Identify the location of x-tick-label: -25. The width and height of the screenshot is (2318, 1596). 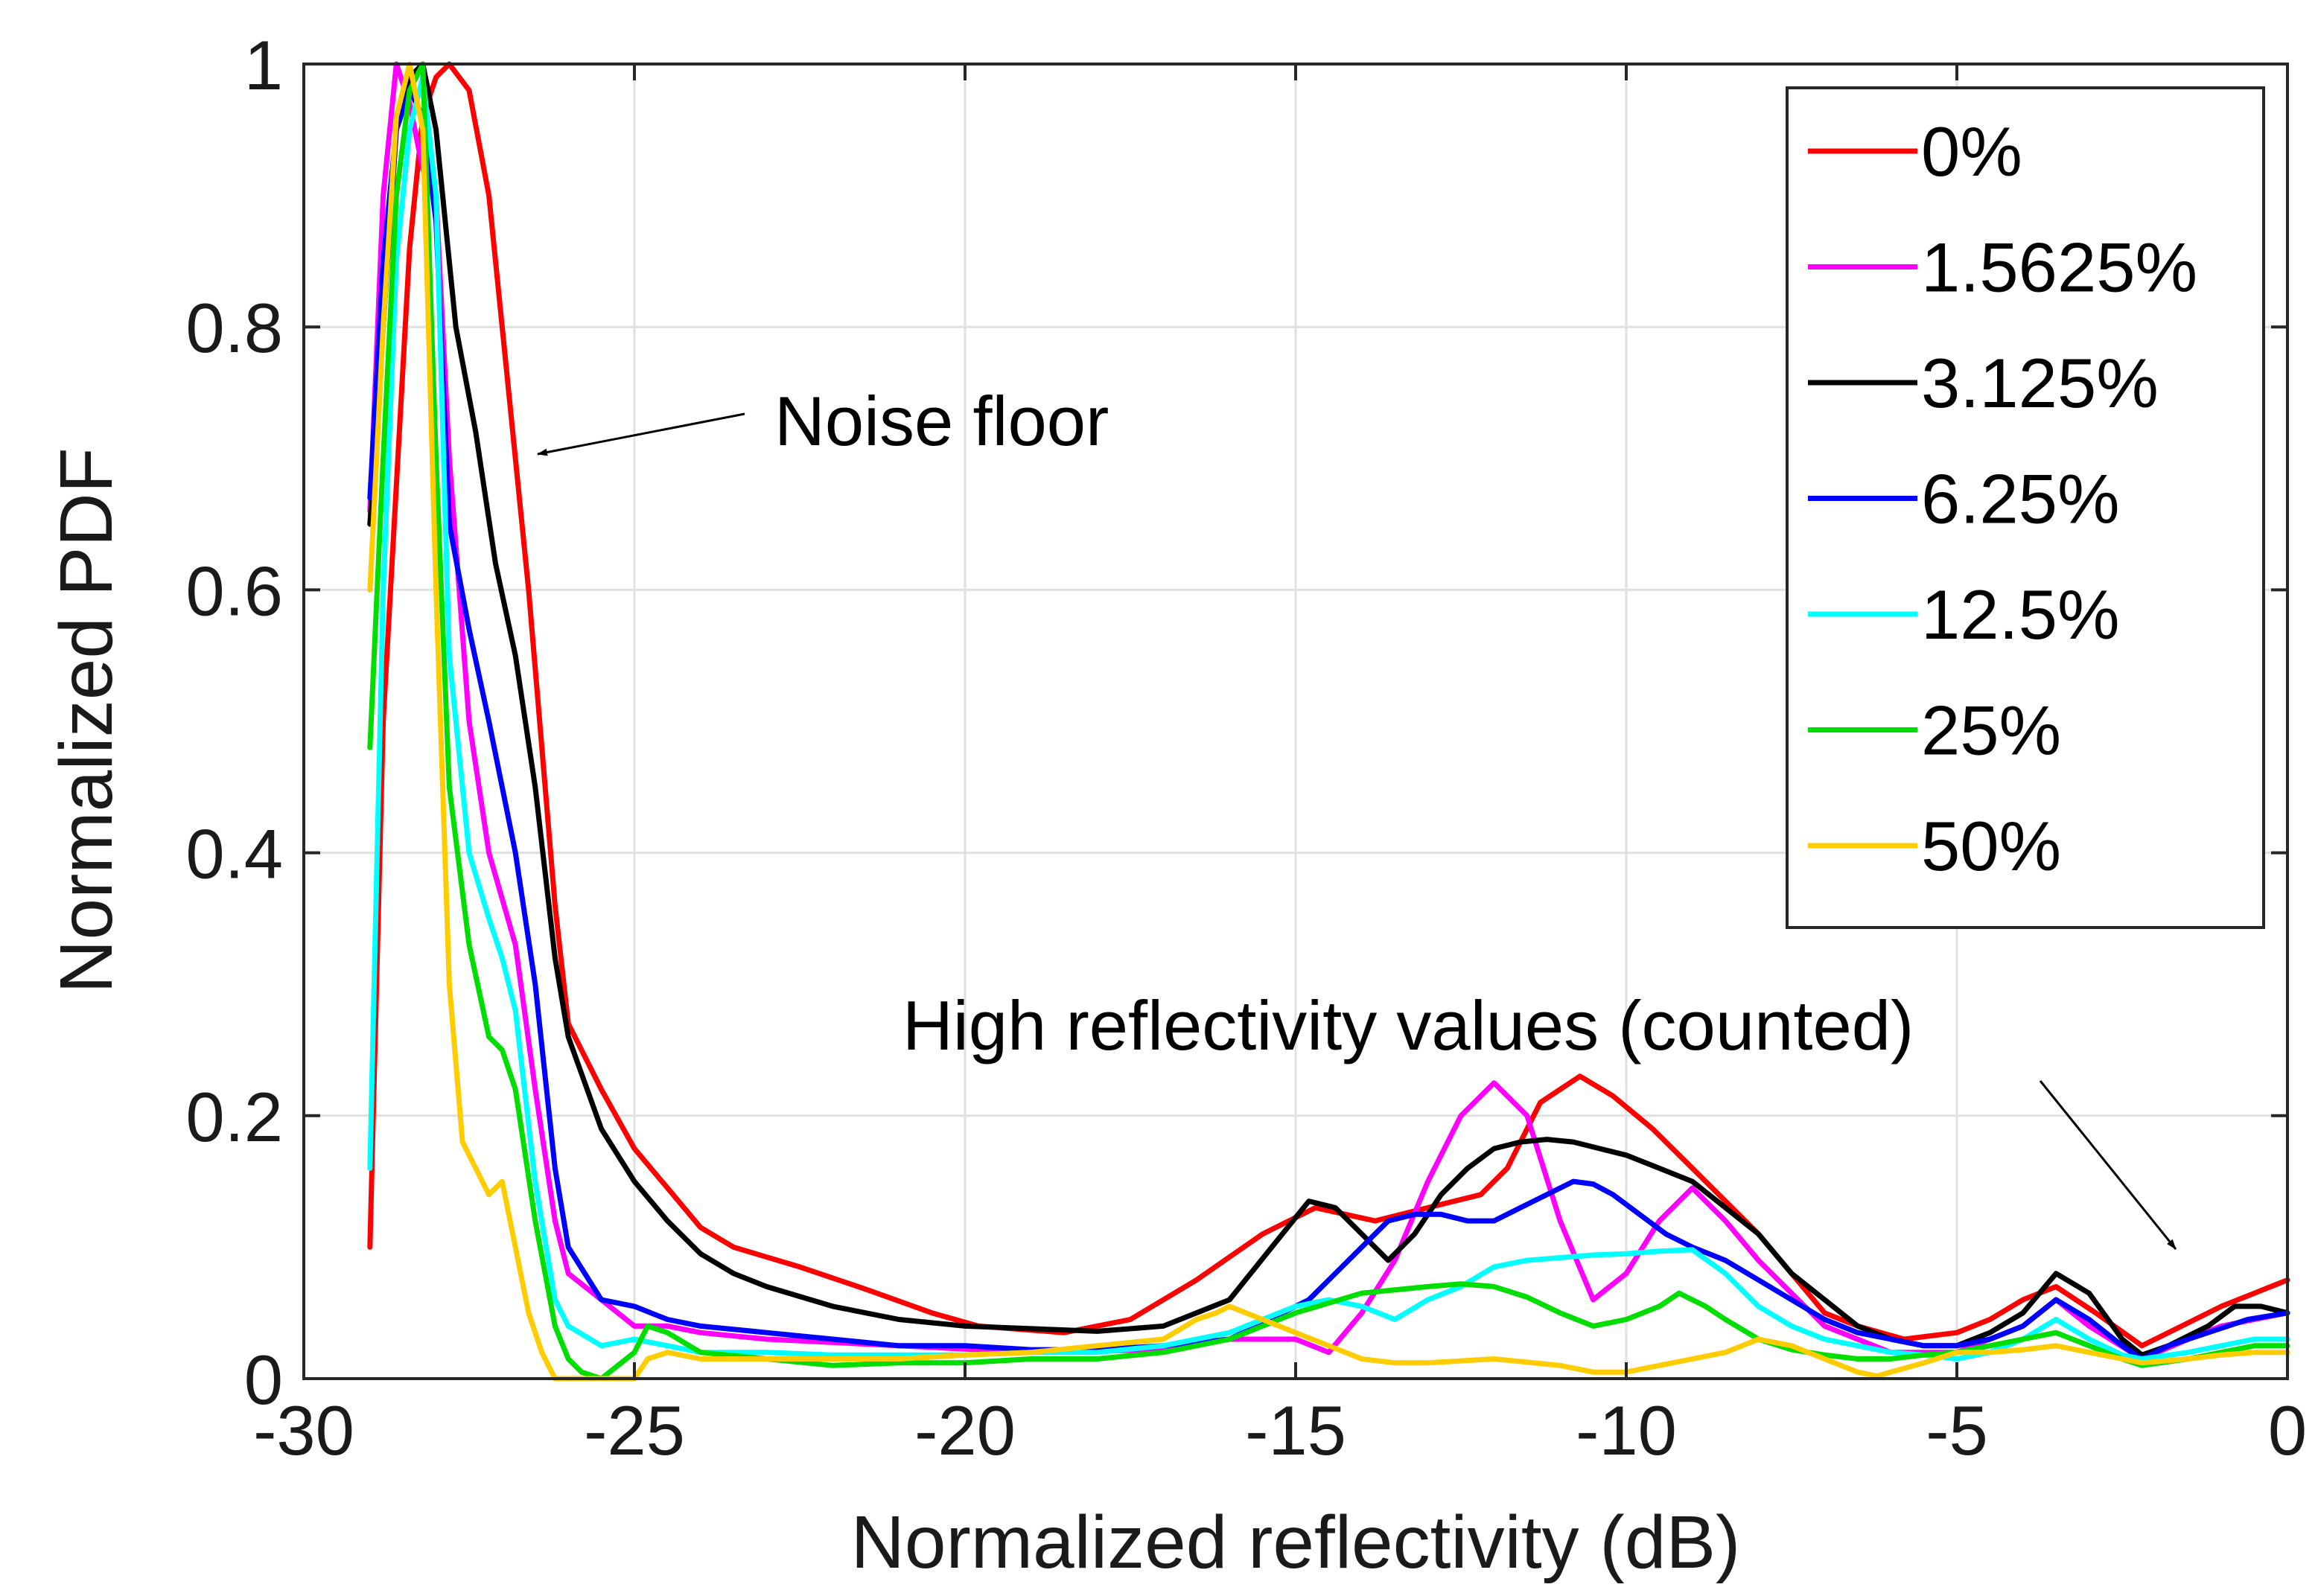
(634, 1430).